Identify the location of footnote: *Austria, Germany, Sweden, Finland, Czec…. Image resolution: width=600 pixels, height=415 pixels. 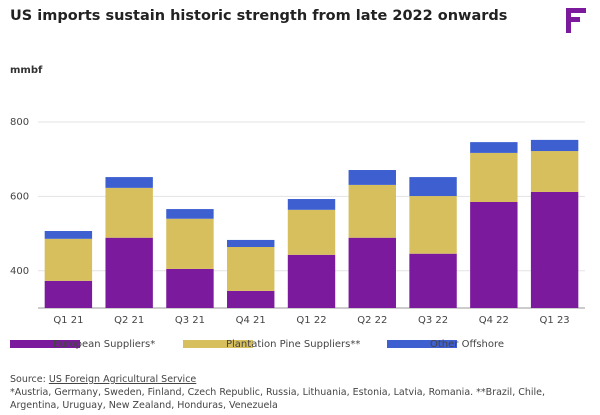
(278, 399).